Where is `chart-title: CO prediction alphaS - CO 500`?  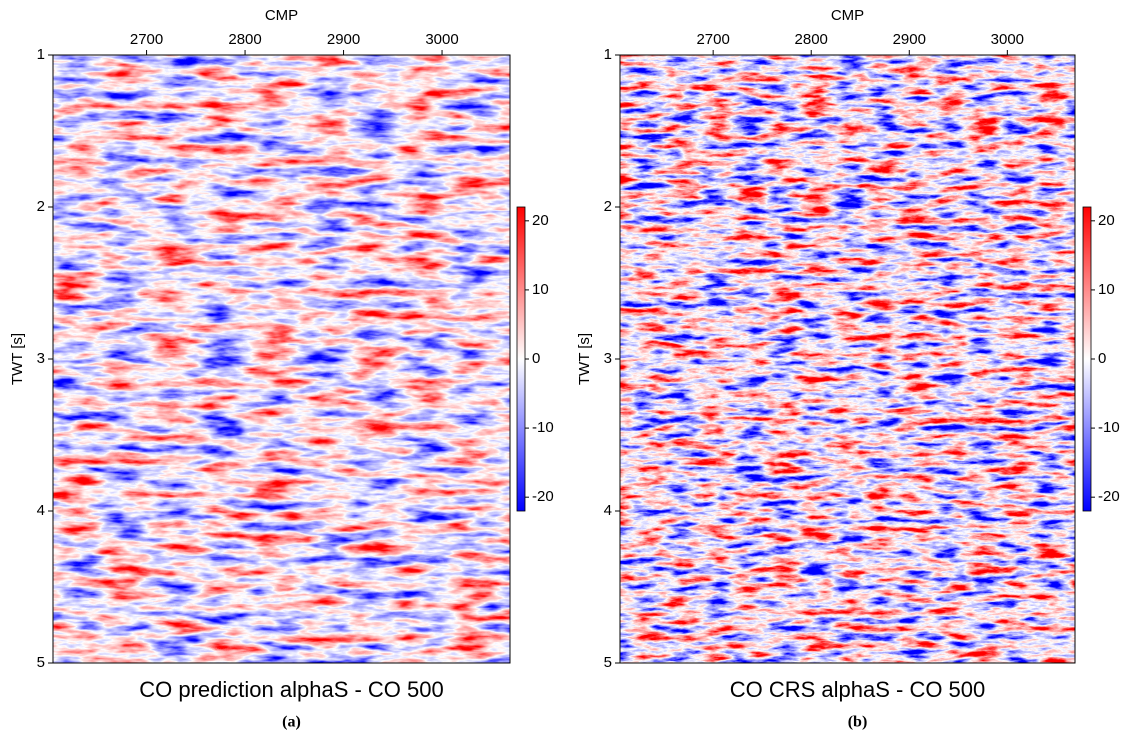
chart-title: CO prediction alphaS - CO 500 is located at coordinates (291, 689).